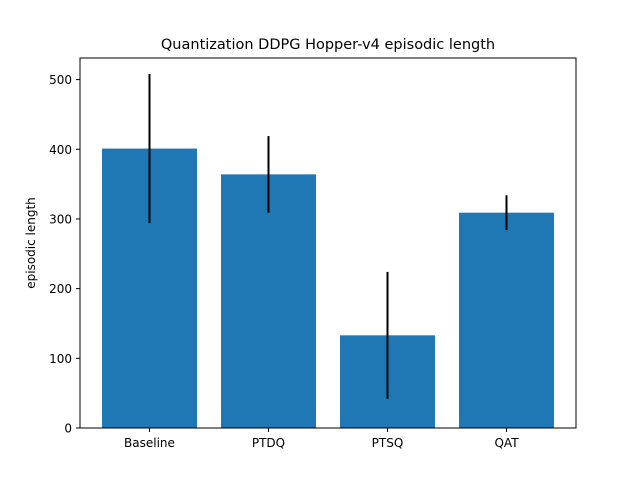 Image resolution: width=640 pixels, height=480 pixels. What do you see at coordinates (31, 243) in the screenshot?
I see `y-axis-label: episodic length` at bounding box center [31, 243].